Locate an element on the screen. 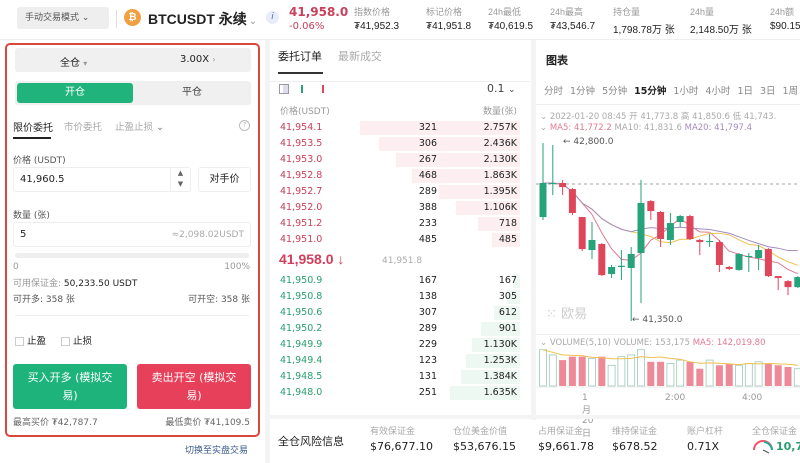  arrow-up-icon: ▲ is located at coordinates (180, 173).